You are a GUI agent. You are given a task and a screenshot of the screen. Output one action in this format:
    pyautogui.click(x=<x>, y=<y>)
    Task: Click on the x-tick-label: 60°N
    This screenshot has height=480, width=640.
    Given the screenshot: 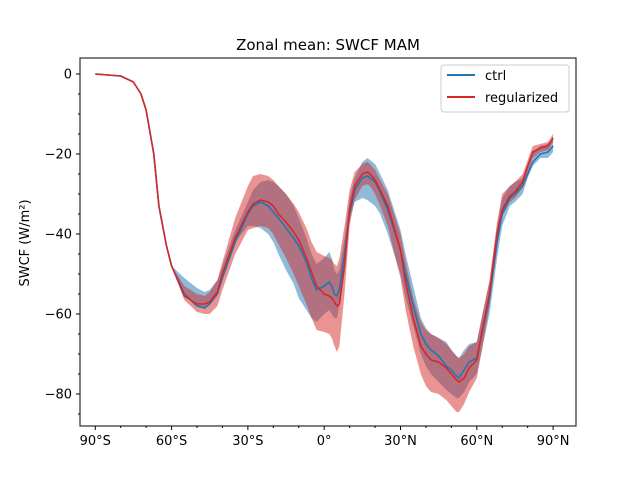 What is the action you would take?
    pyautogui.click(x=476, y=441)
    